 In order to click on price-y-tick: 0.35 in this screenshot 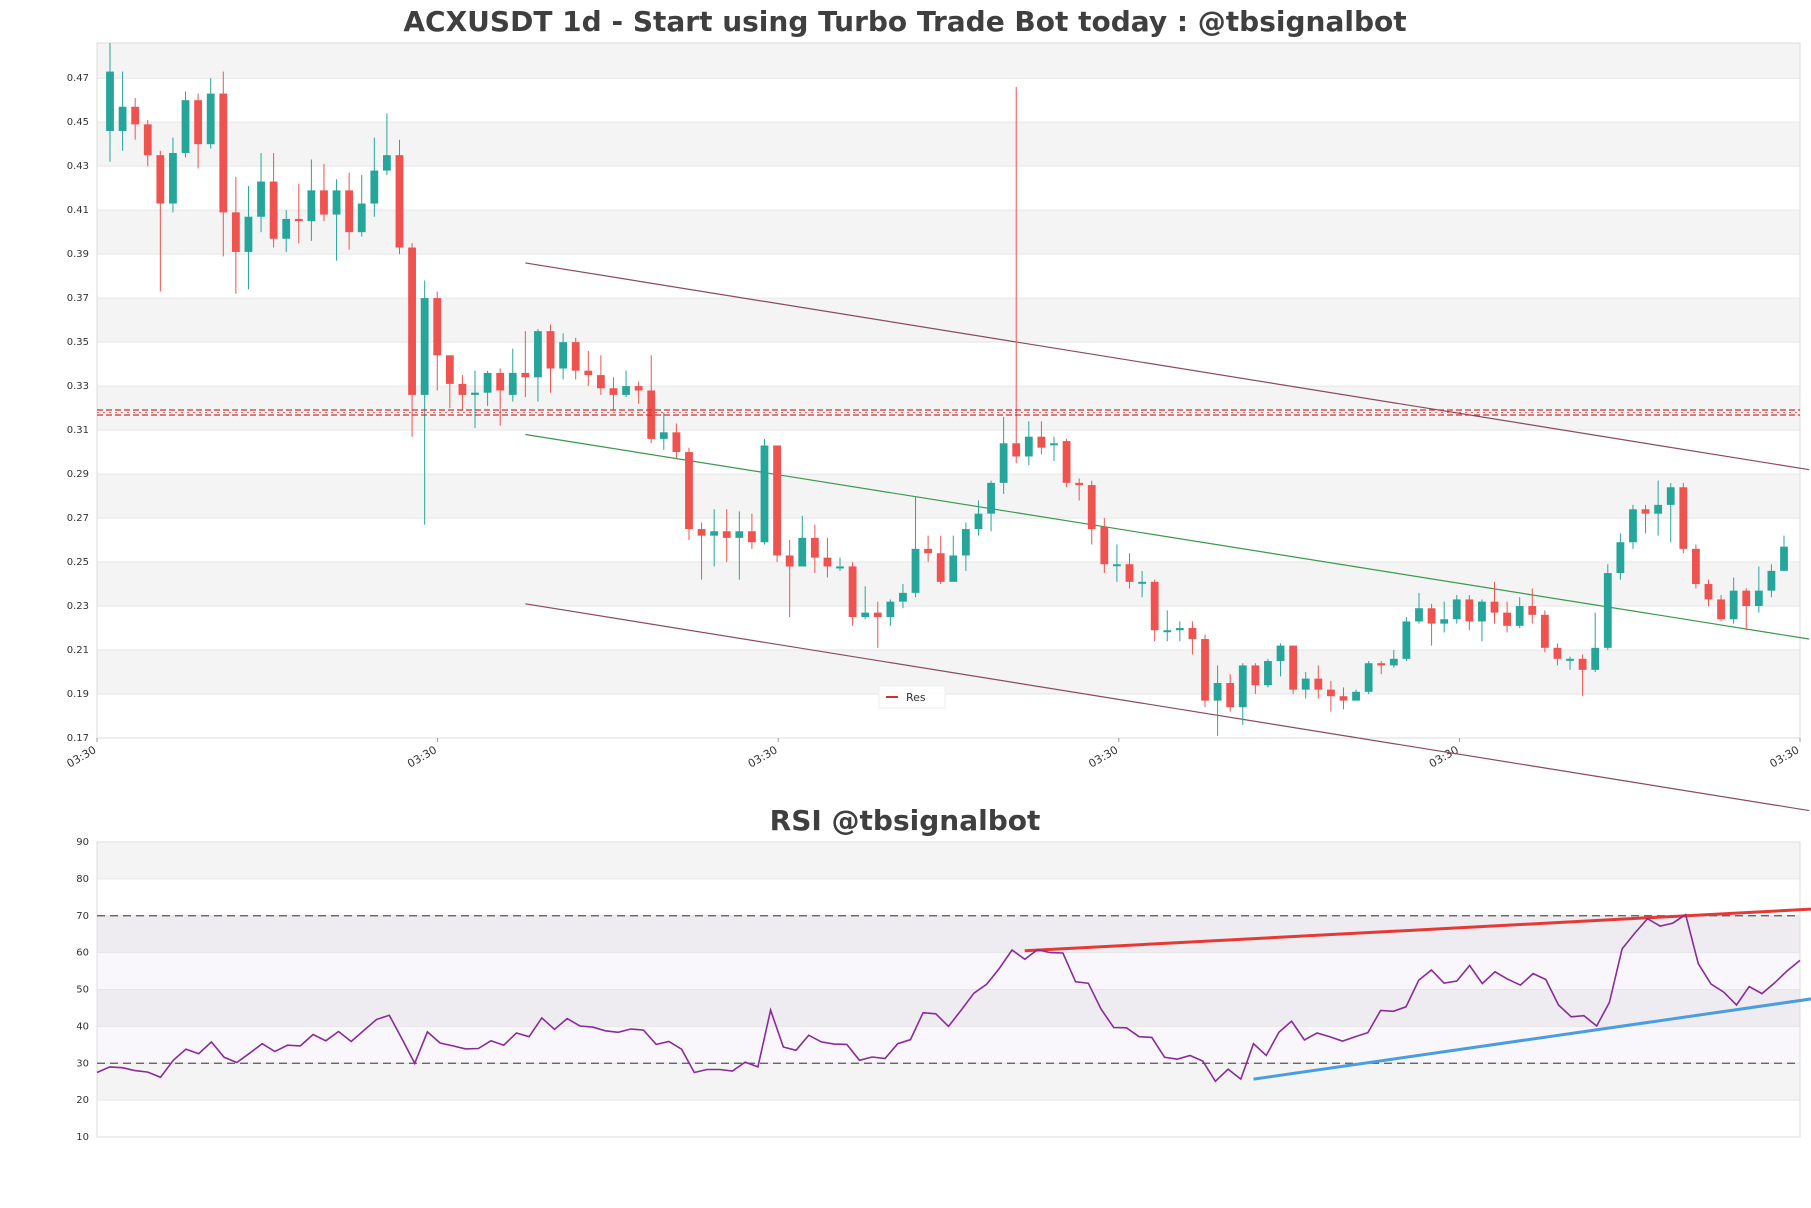, I will do `click(78, 342)`.